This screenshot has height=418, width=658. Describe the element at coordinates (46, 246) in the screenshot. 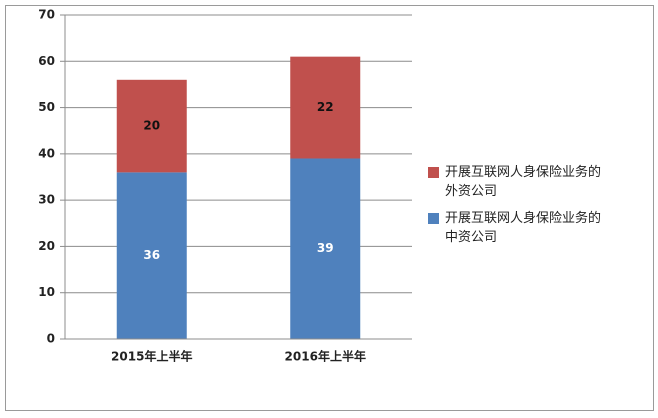

I see `y-tick-label: 20` at that location.